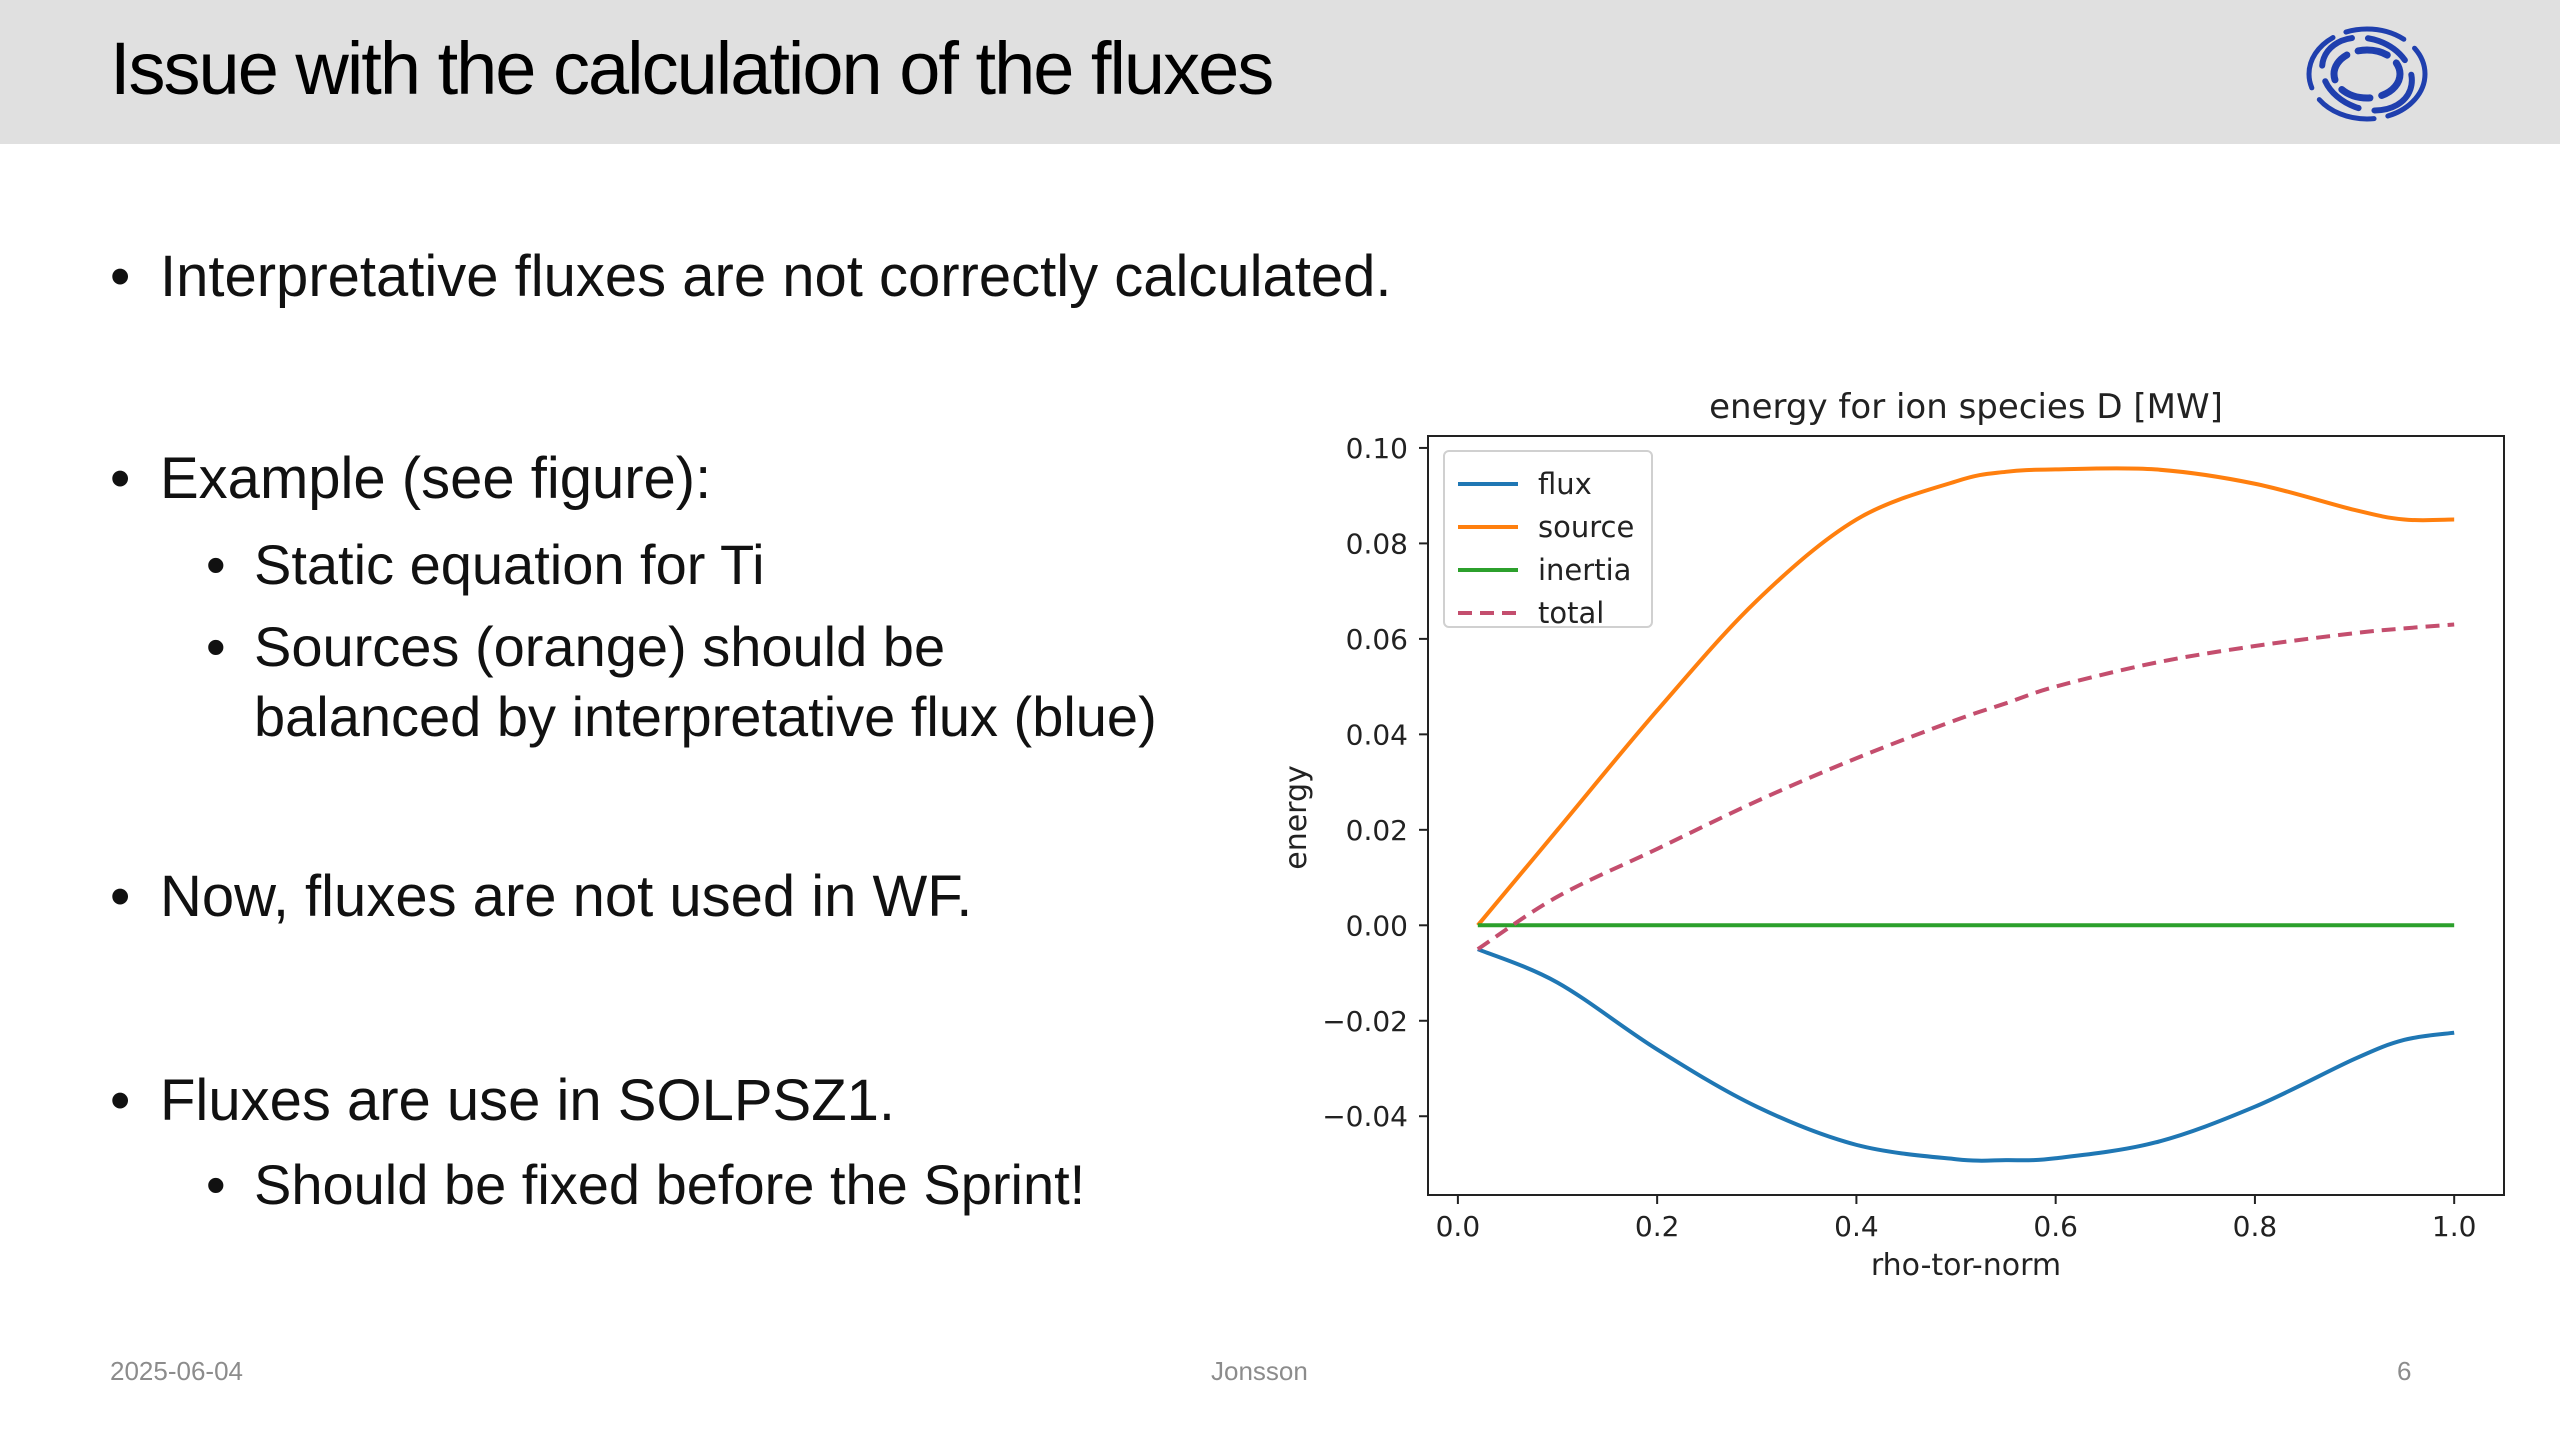 This screenshot has width=2560, height=1440. What do you see at coordinates (1365, 1021) in the screenshot?
I see `y-tick-label: −0.02` at bounding box center [1365, 1021].